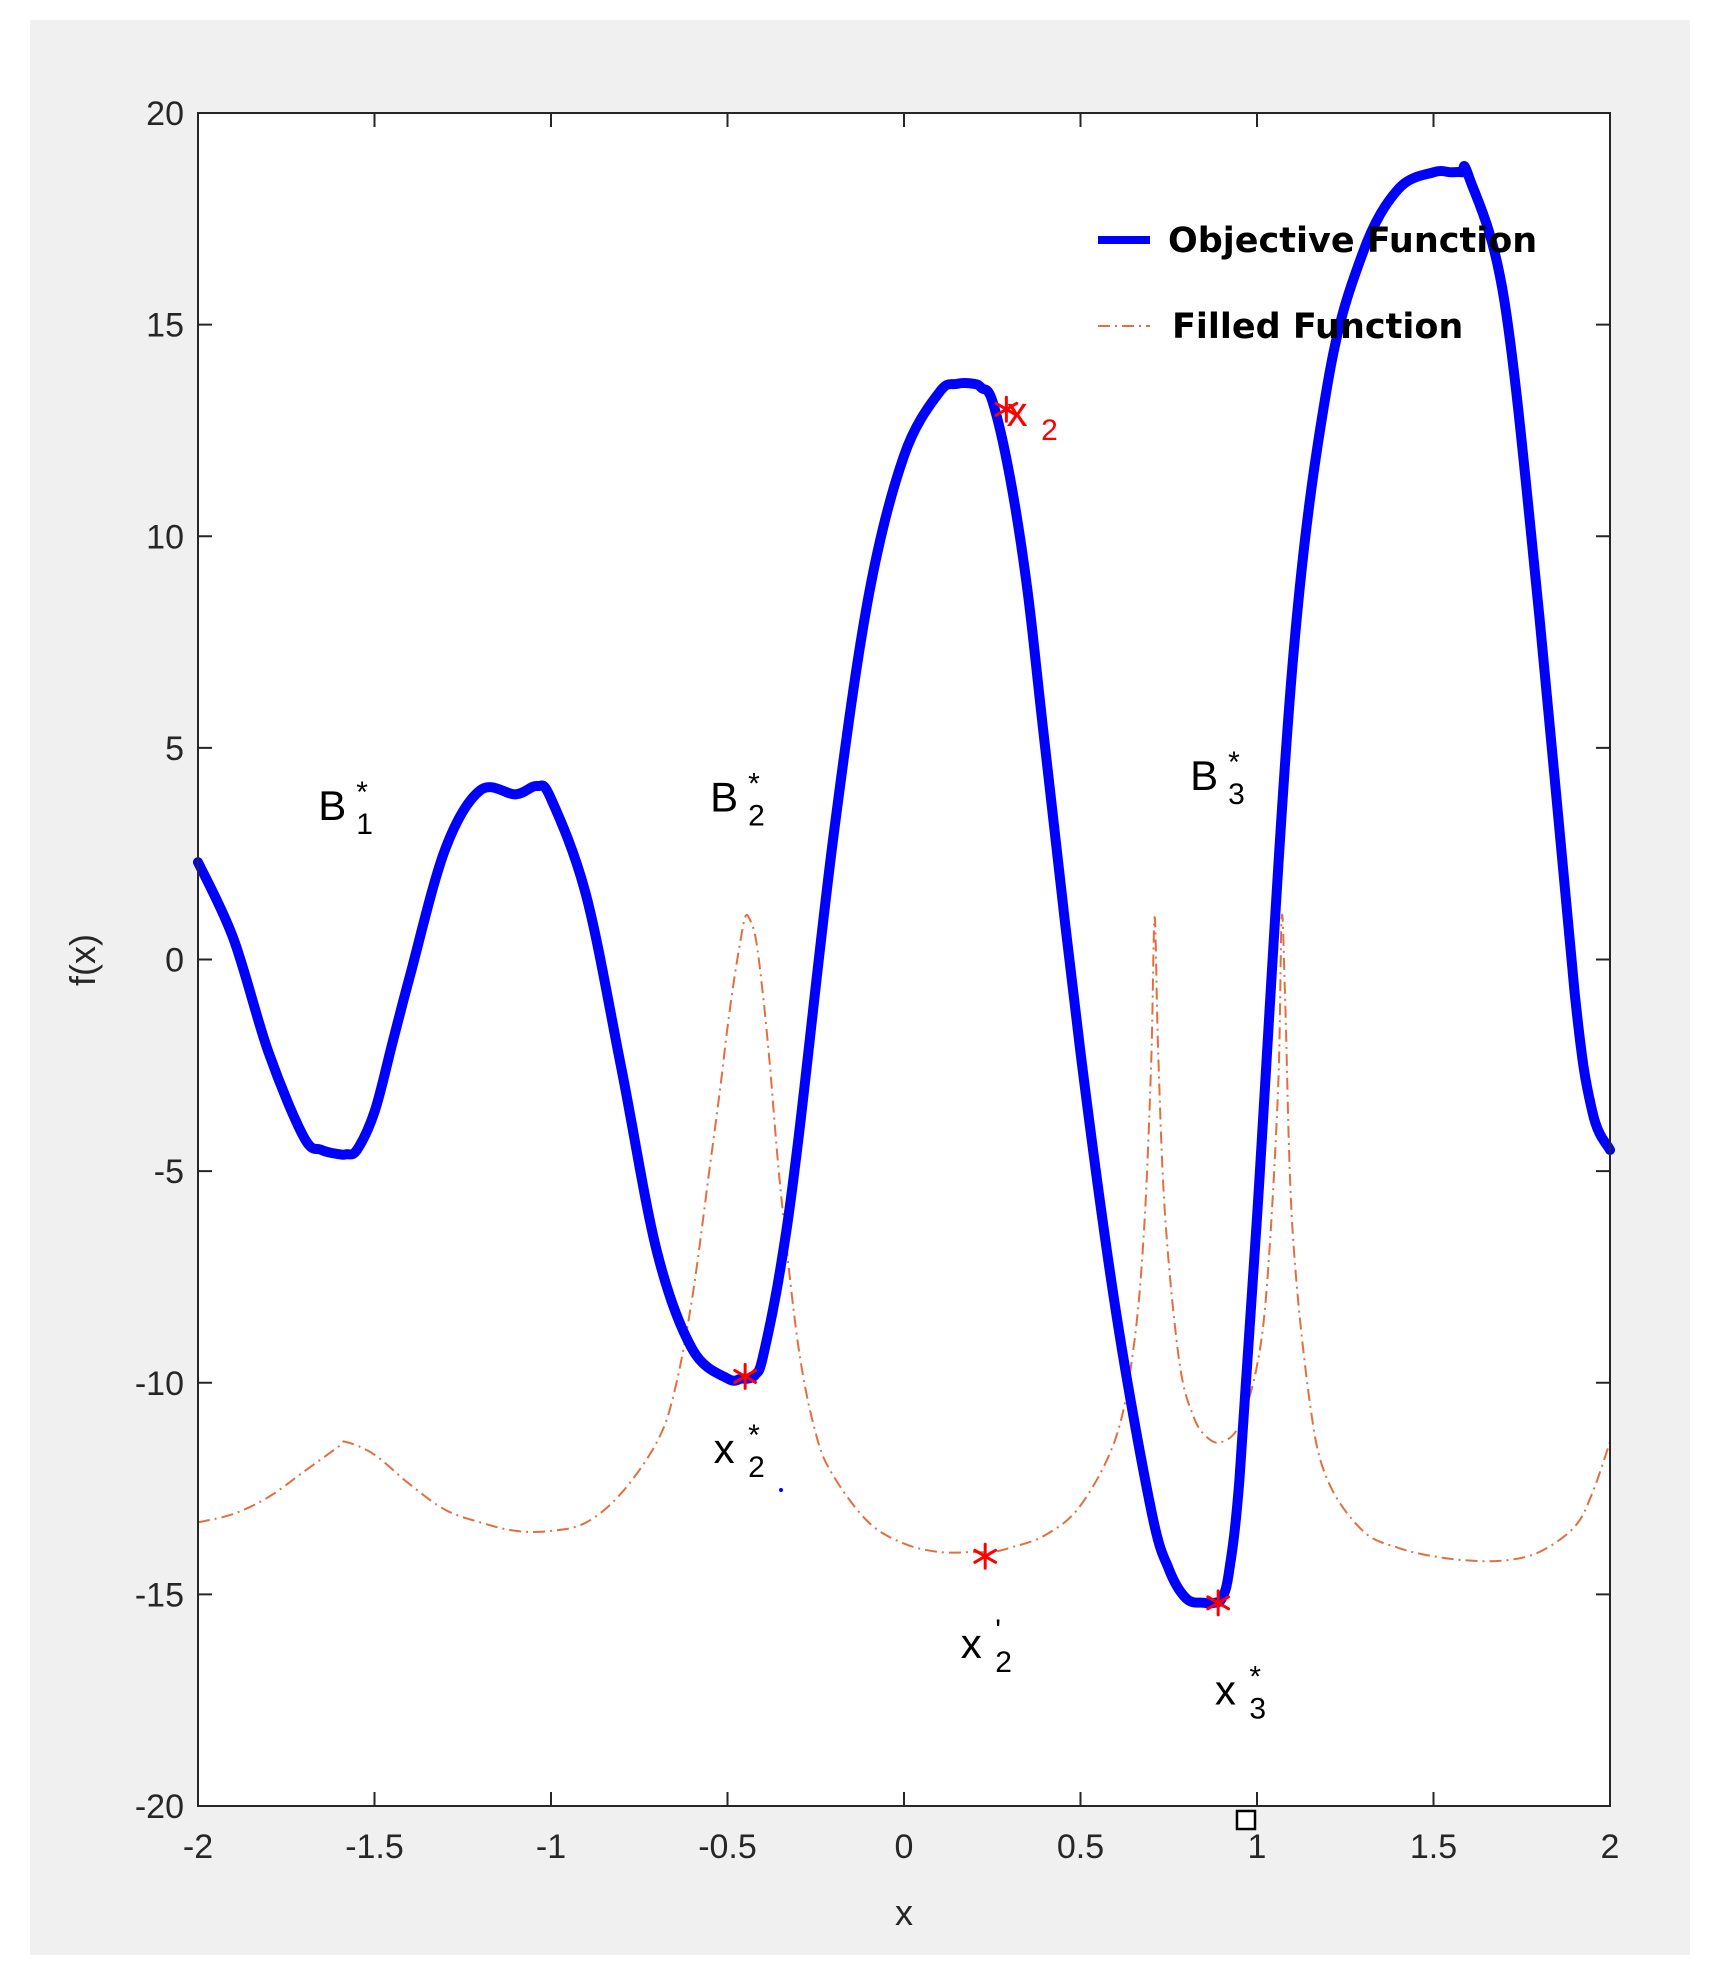 Image resolution: width=1717 pixels, height=1971 pixels. I want to click on annotation-x2star: x 2*, so click(739, 1451).